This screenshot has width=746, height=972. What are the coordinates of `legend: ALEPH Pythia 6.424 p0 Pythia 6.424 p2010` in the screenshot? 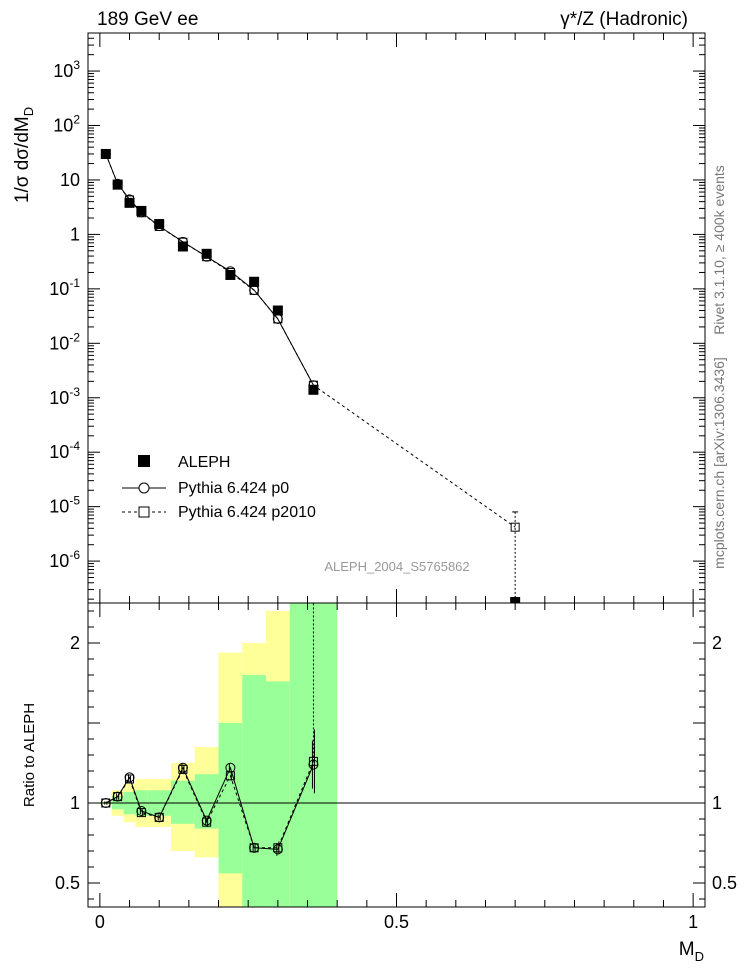 It's located at (219, 487).